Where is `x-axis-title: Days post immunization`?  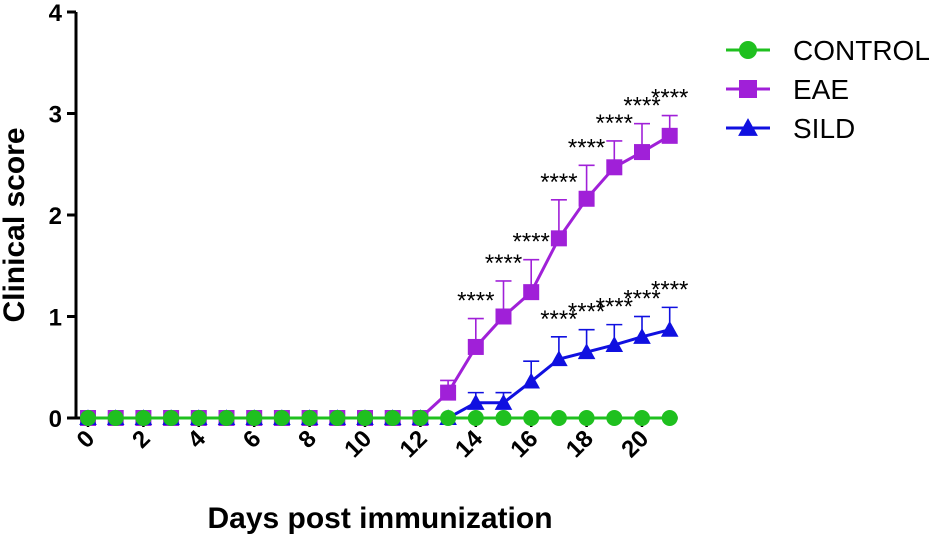
x-axis-title: Days post immunization is located at coordinates (379, 518).